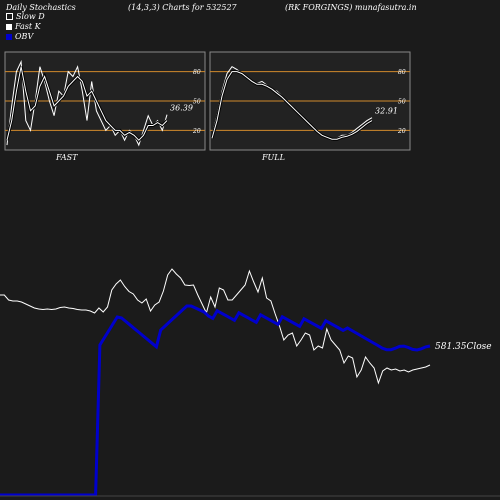  I want to click on close-price-label: 581.35Close, so click(463, 347).